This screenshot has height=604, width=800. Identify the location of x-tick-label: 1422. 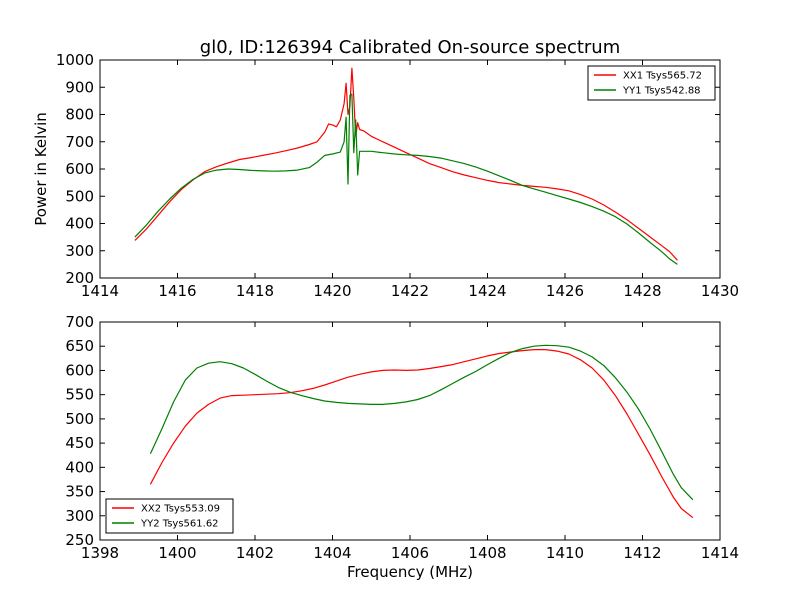
(410, 291).